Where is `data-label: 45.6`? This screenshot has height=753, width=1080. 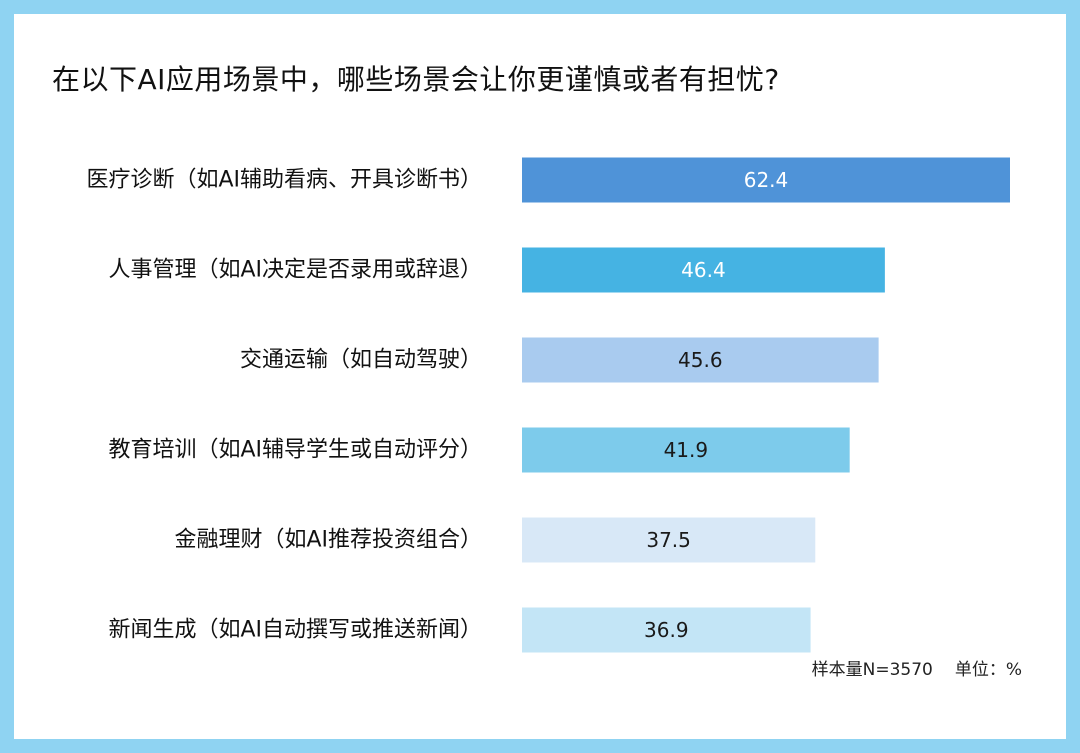
data-label: 45.6 is located at coordinates (700, 360).